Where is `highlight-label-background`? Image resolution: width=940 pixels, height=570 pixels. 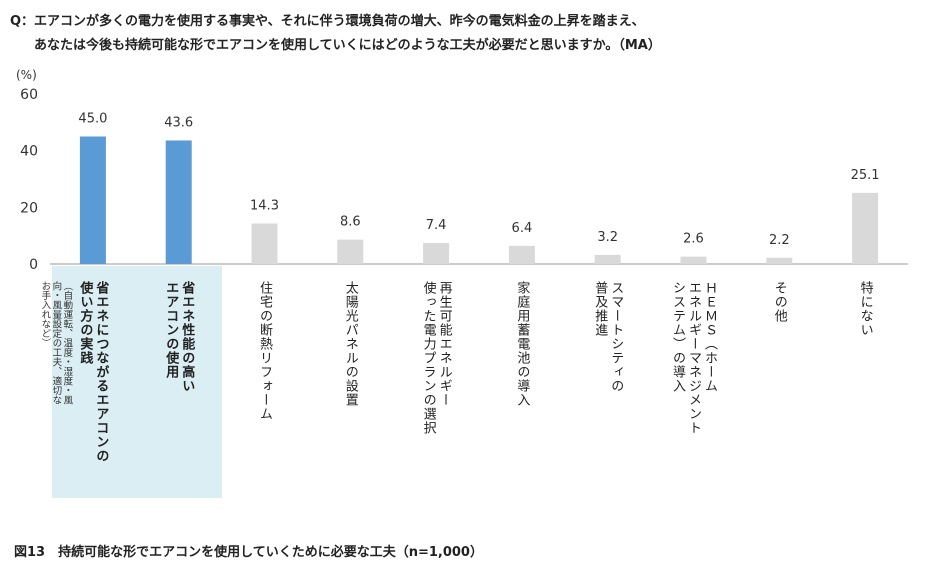 highlight-label-background is located at coordinates (137, 382).